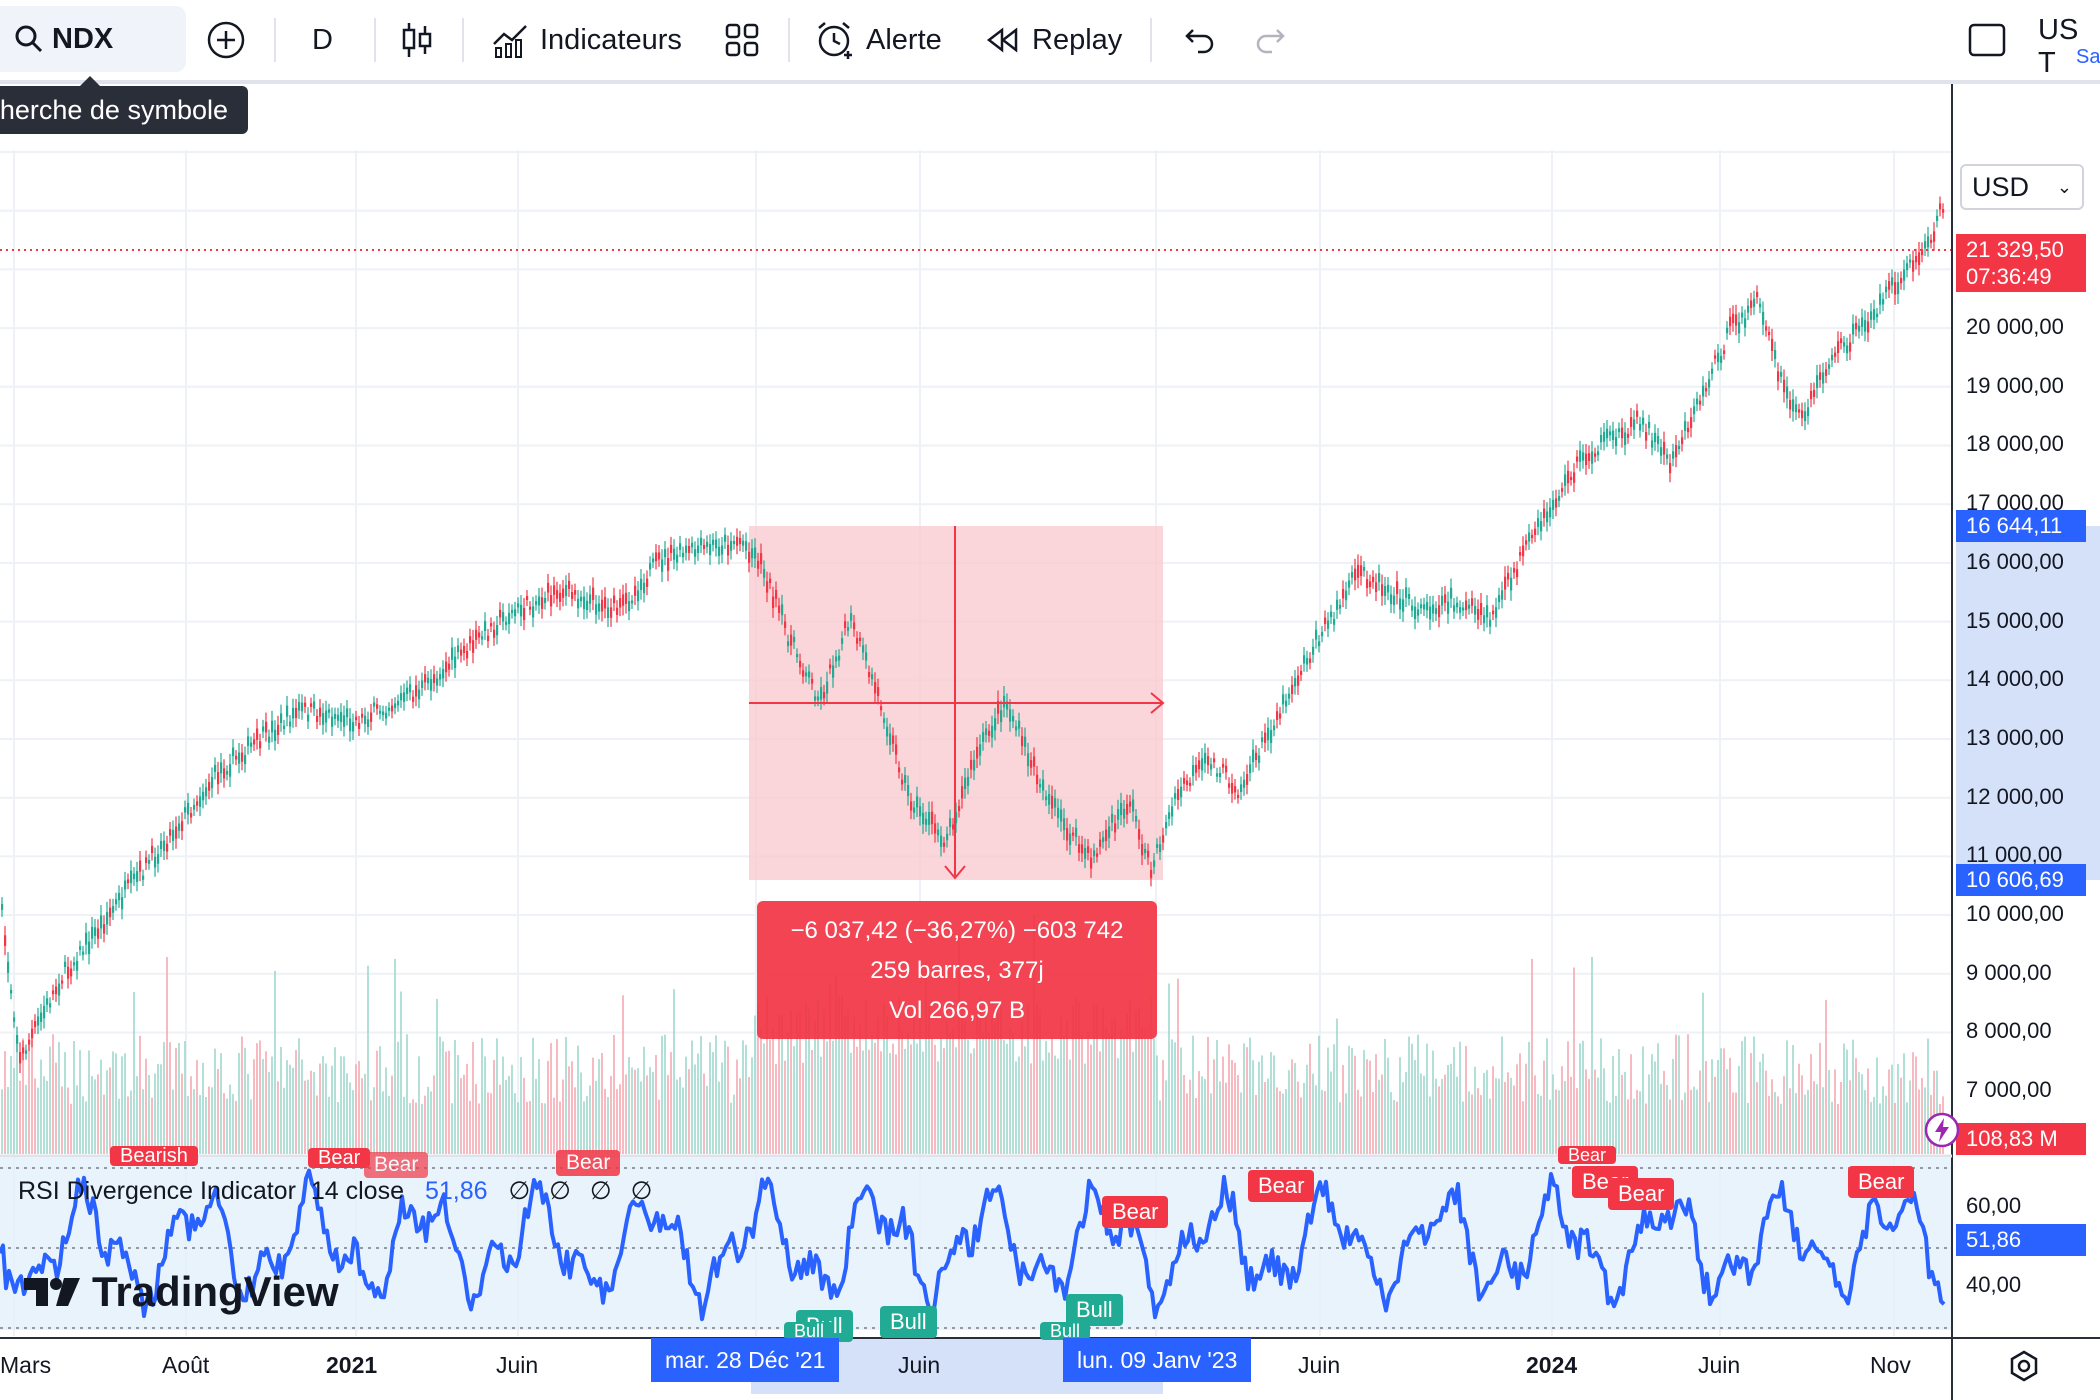 Image resolution: width=2100 pixels, height=1400 pixels. Describe the element at coordinates (226, 40) in the screenshot. I see `compare-symbol-button` at that location.